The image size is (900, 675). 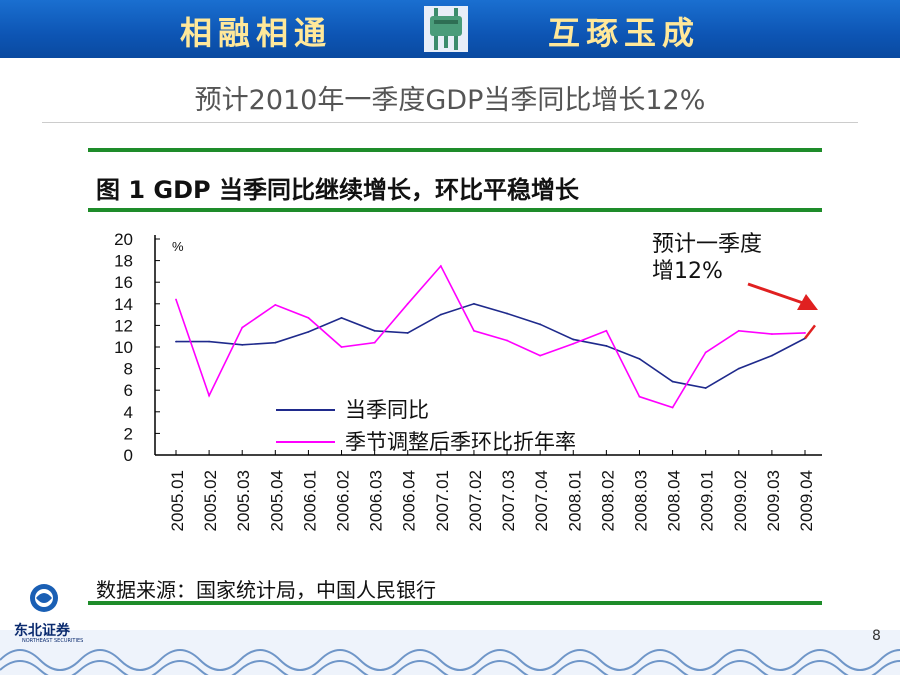 I want to click on forecast-arrow-head, so click(x=807, y=302).